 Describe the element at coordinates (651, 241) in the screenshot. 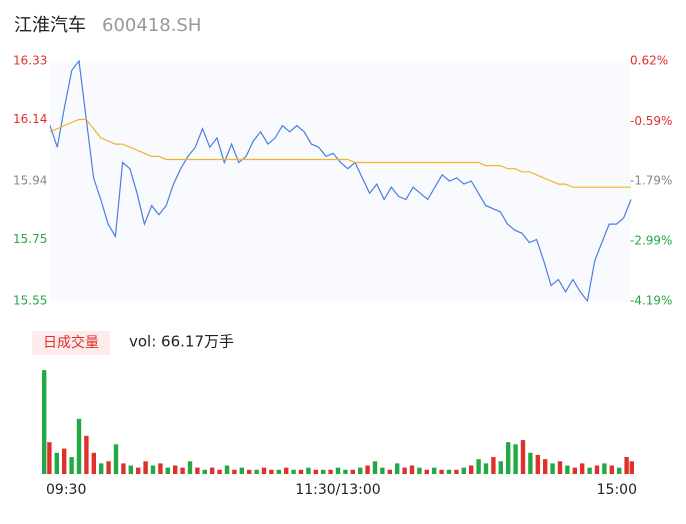

I see `y2-tick-label: -2.99%` at that location.